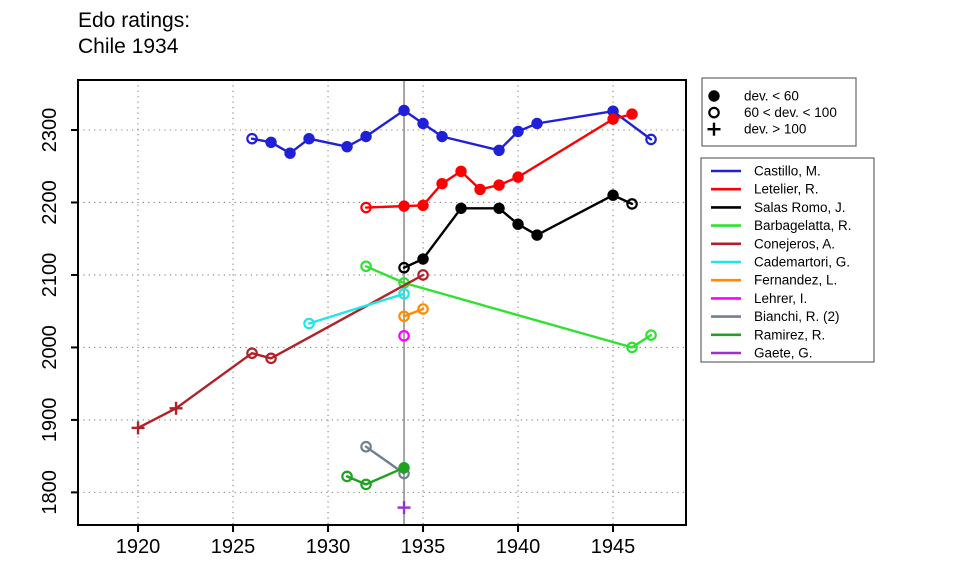 The width and height of the screenshot is (960, 576). I want to click on series-castillo-m, so click(451, 131).